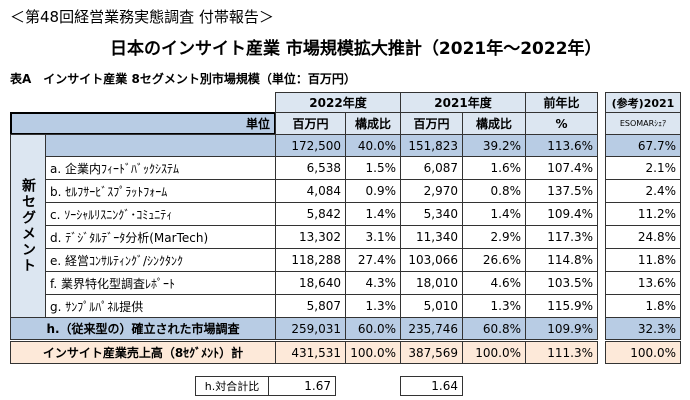 The height and width of the screenshot is (400, 690). I want to click on value-cell: 3.1%, so click(373, 237).